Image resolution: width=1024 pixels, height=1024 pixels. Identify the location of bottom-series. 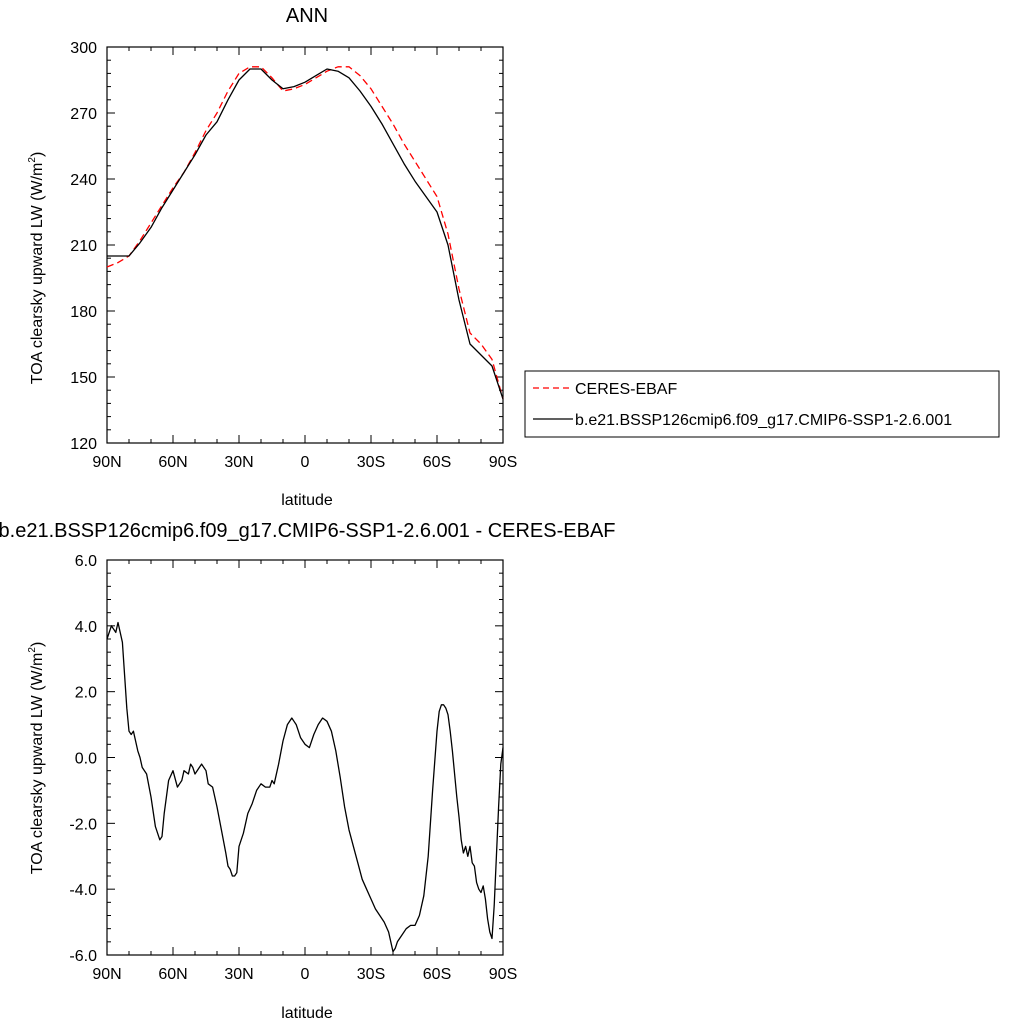
(305, 787).